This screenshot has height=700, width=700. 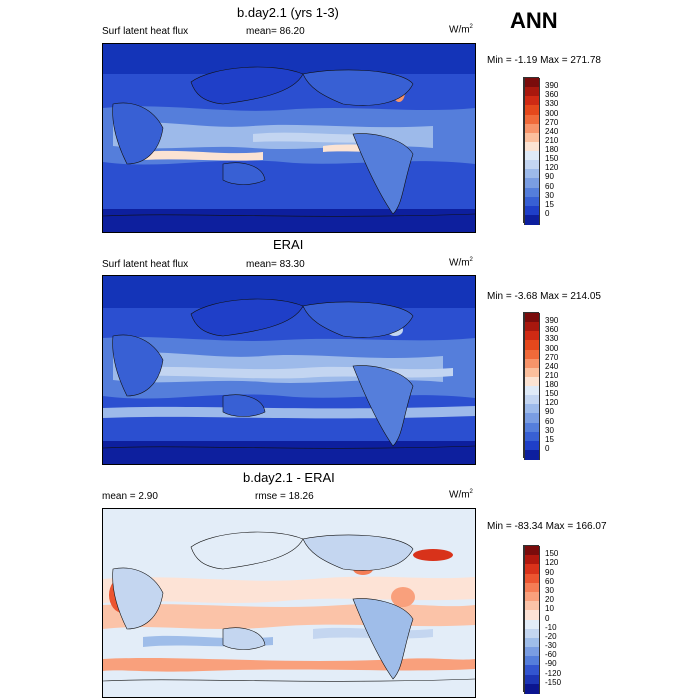 What do you see at coordinates (553, 682) in the screenshot?
I see `colorbar-tick-label: -150` at bounding box center [553, 682].